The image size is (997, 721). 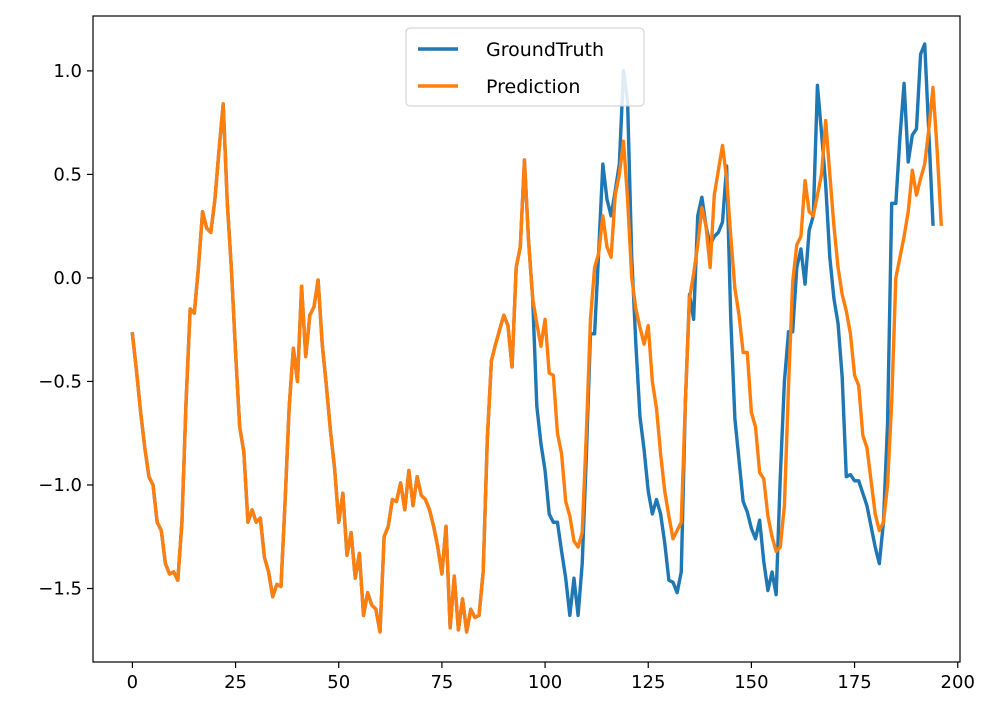 I want to click on legend-label-groundtruth: GroundTruth, so click(x=545, y=50).